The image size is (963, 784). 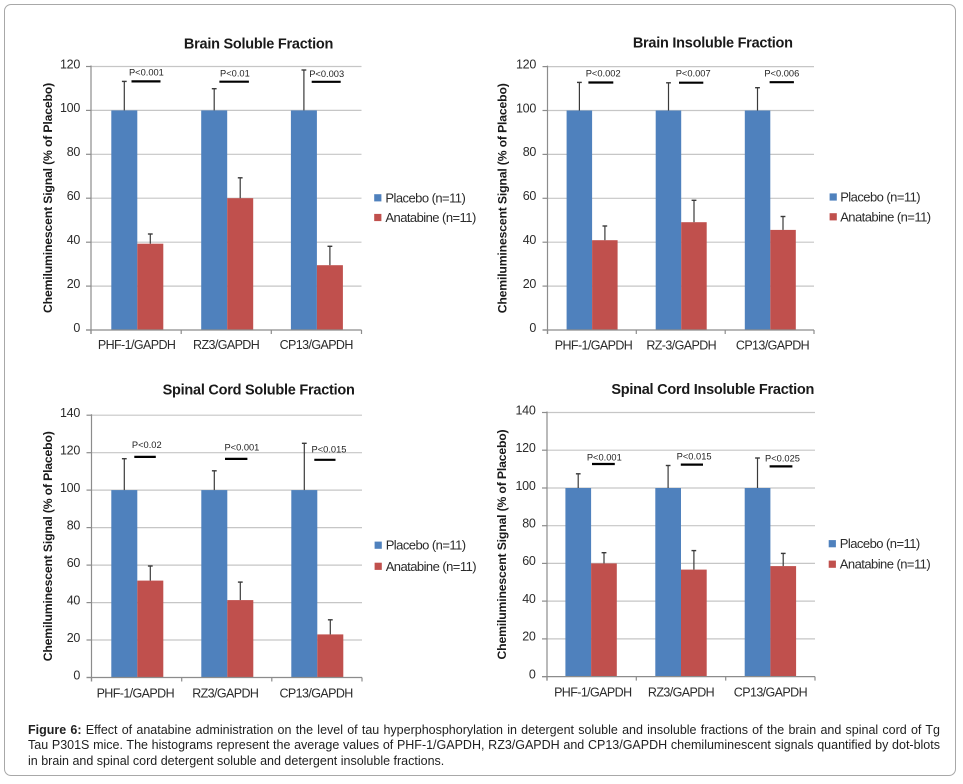 I want to click on svg-text: P<0.007, so click(x=693, y=73).